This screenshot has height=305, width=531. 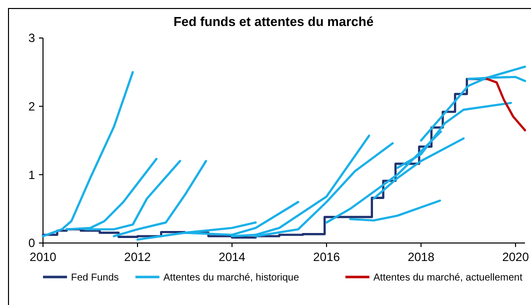 I want to click on x-tick-label: 2018, so click(x=421, y=257).